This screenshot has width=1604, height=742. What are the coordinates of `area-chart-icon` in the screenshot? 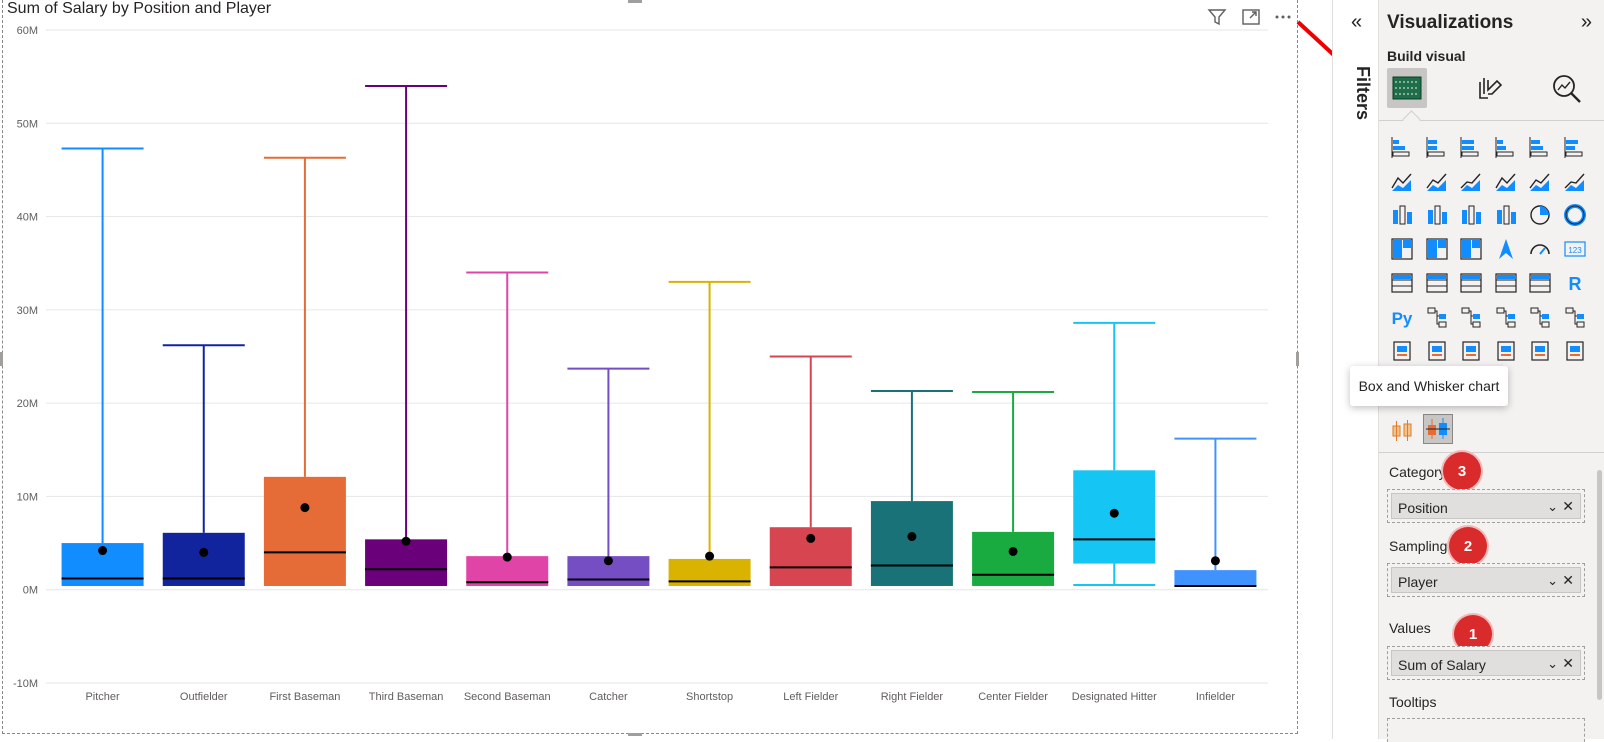 It's located at (1437, 181).